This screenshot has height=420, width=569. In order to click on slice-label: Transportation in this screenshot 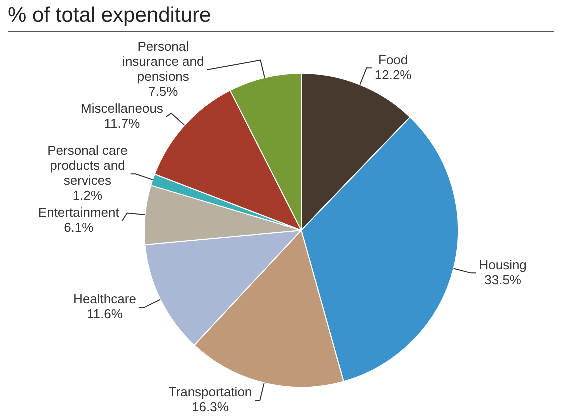, I will do `click(210, 392)`.